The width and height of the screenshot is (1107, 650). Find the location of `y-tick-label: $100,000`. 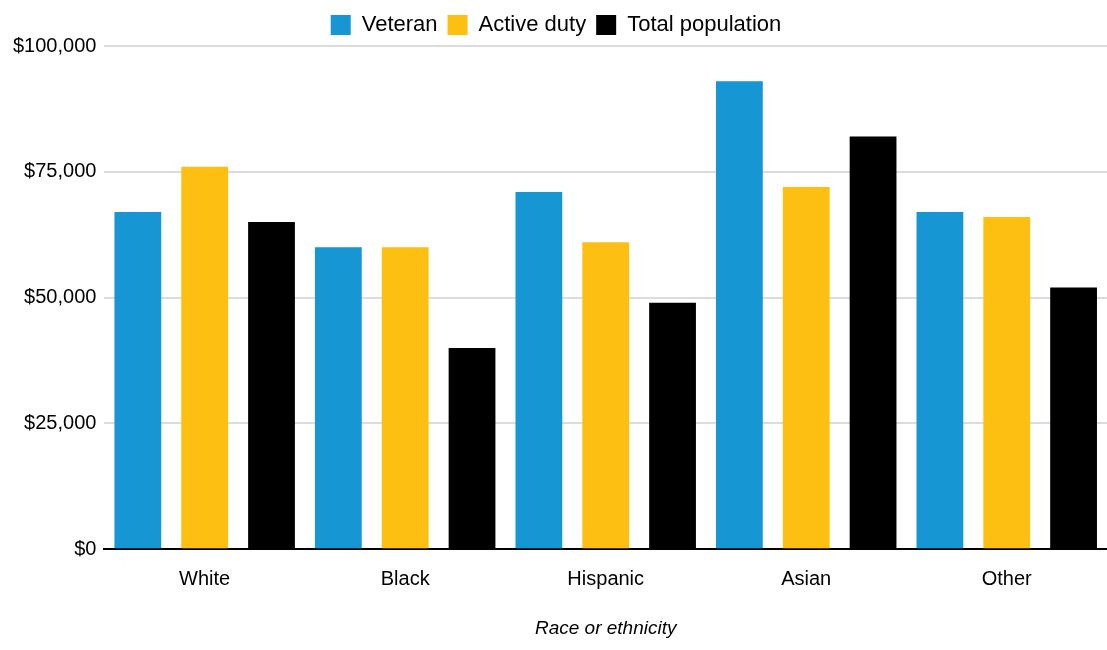

y-tick-label: $100,000 is located at coordinates (55, 44).